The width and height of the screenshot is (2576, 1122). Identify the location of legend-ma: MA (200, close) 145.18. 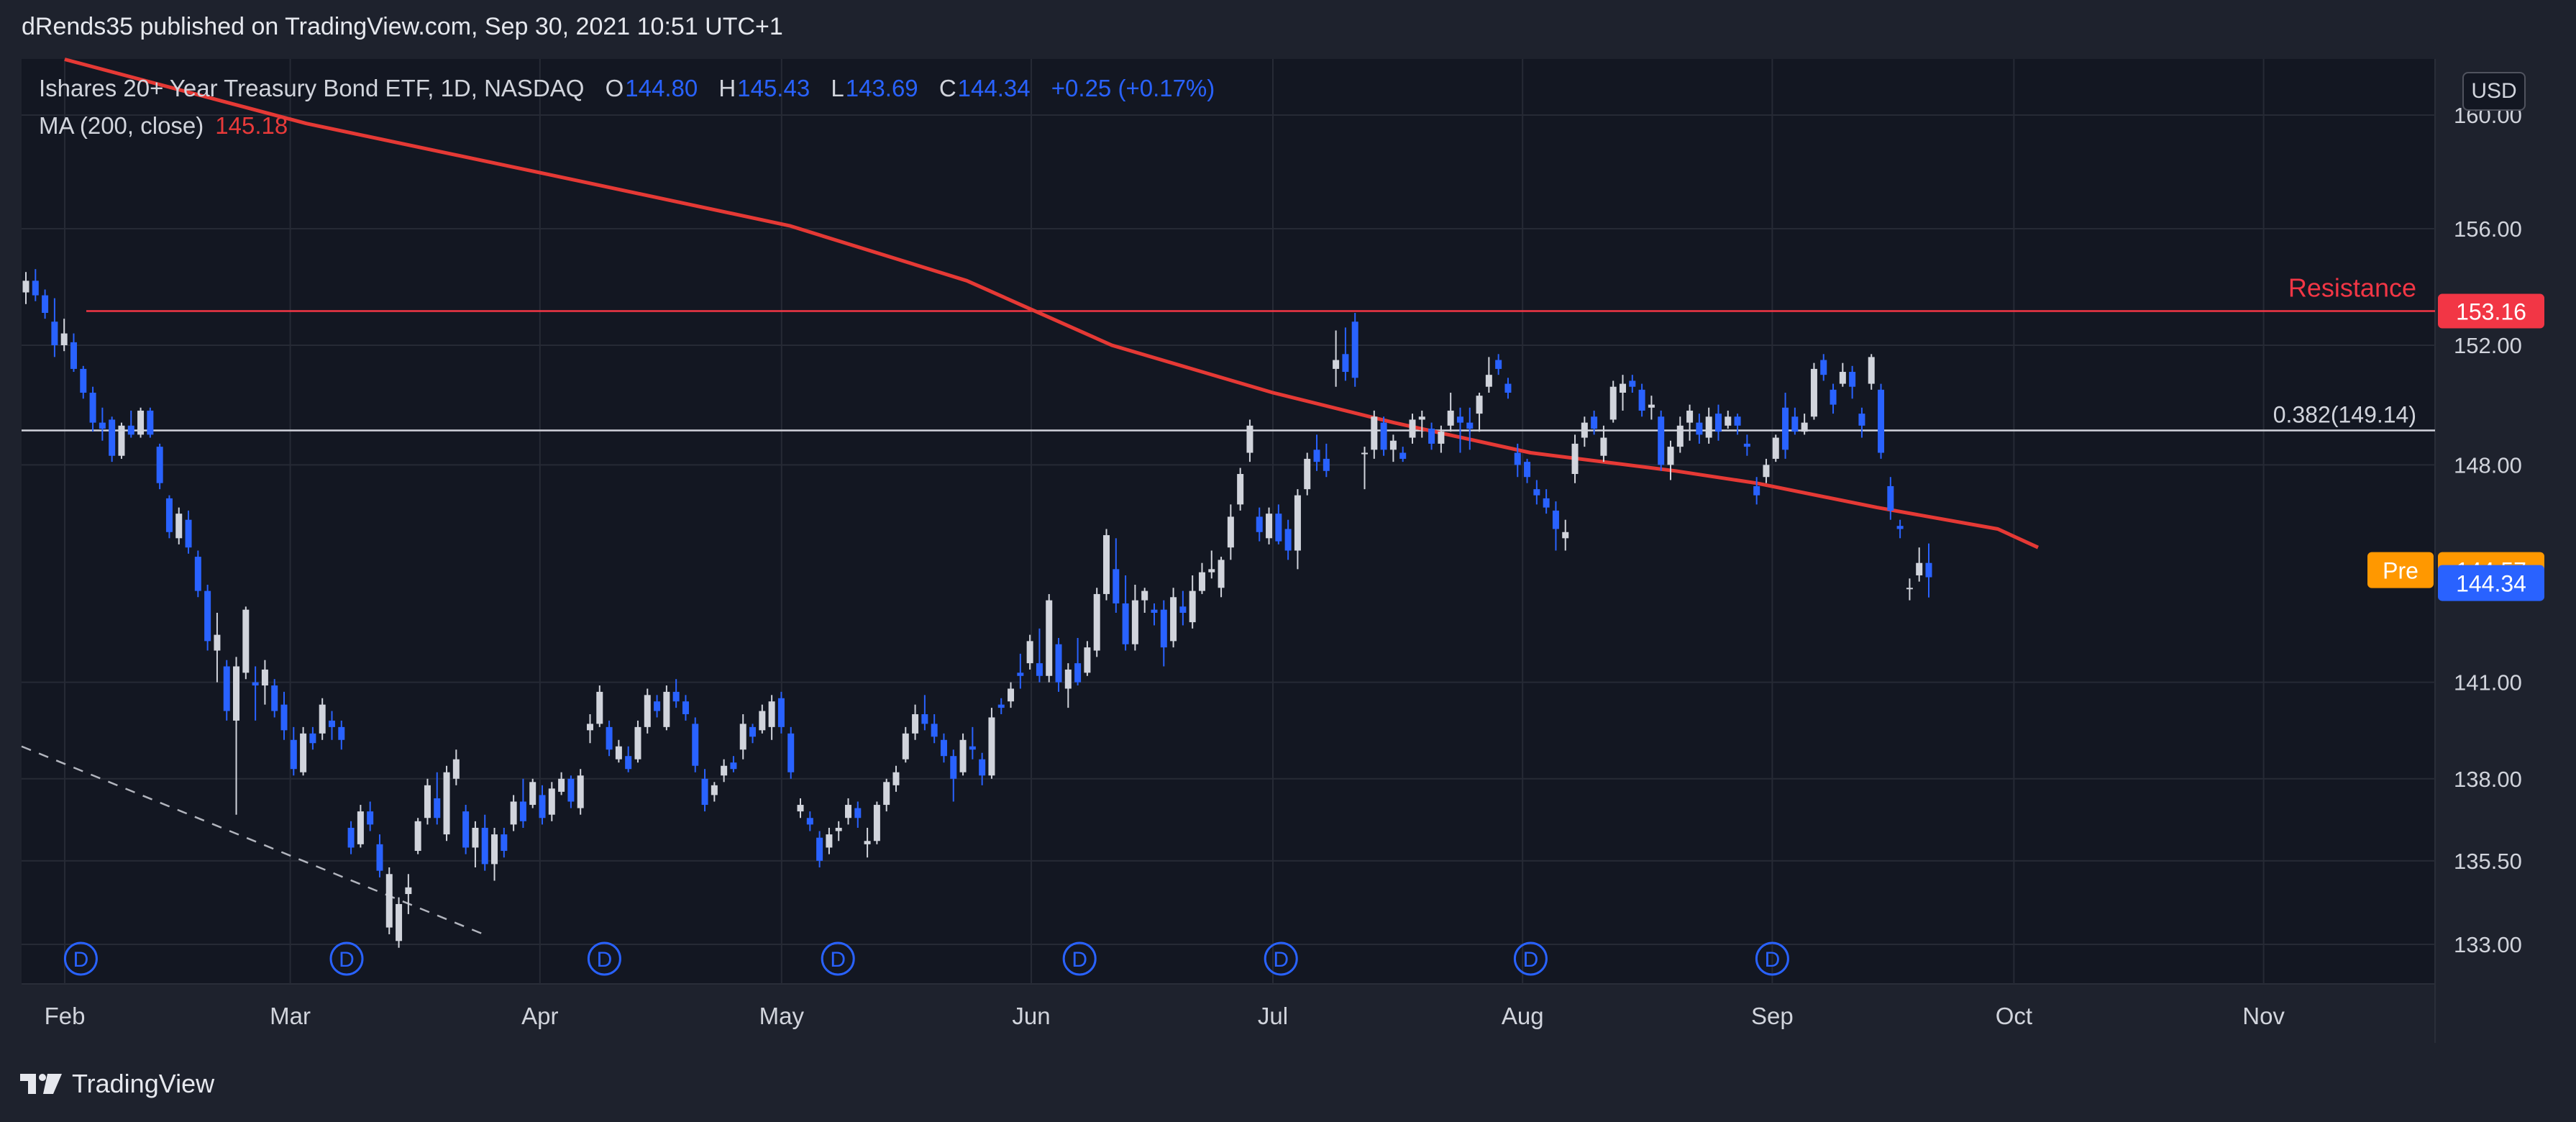
(163, 126).